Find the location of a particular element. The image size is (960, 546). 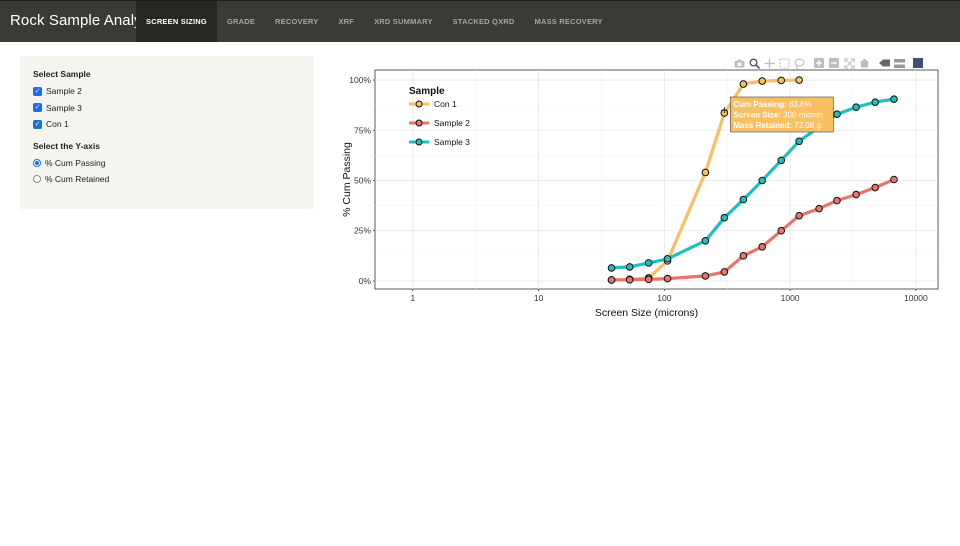

x-tick-label: 10000 is located at coordinates (916, 298).